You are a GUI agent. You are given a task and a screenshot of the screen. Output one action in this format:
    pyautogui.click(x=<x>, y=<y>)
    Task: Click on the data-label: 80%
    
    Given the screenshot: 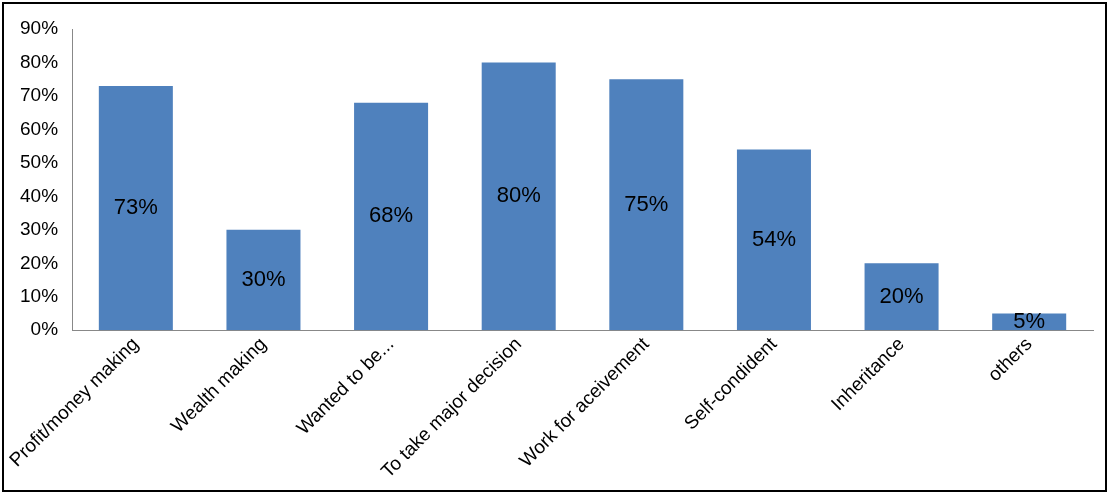 What is the action you would take?
    pyautogui.click(x=518, y=195)
    